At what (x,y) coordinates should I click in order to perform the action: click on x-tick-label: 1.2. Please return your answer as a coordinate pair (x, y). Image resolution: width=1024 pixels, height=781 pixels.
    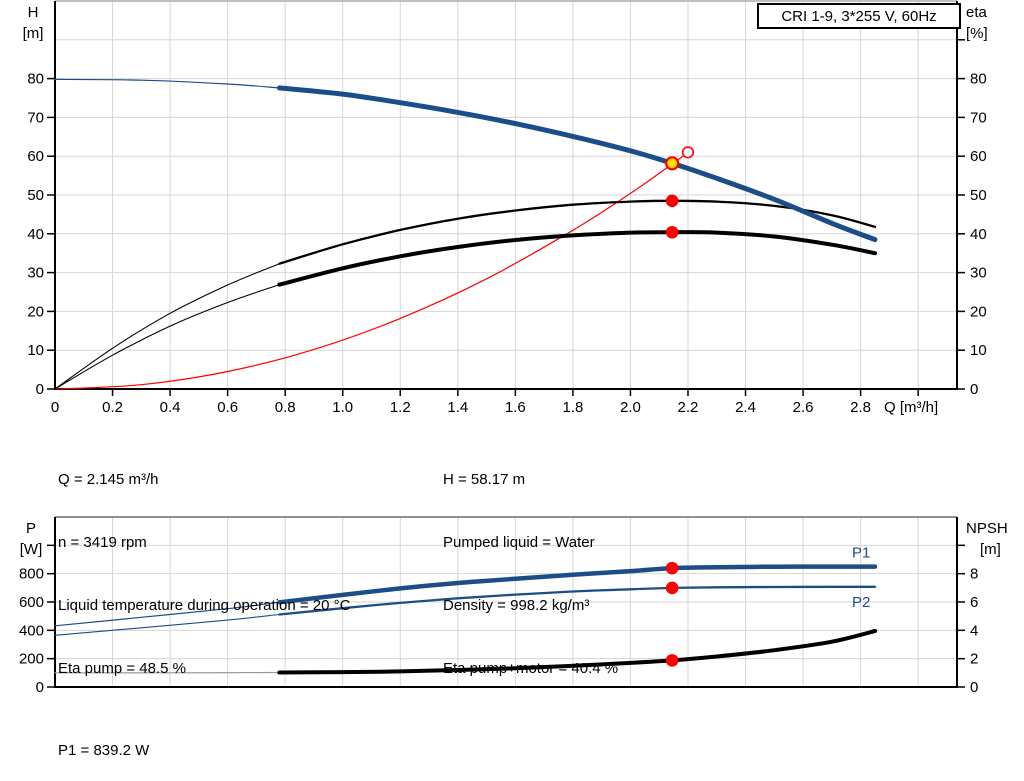
    Looking at the image, I should click on (400, 407).